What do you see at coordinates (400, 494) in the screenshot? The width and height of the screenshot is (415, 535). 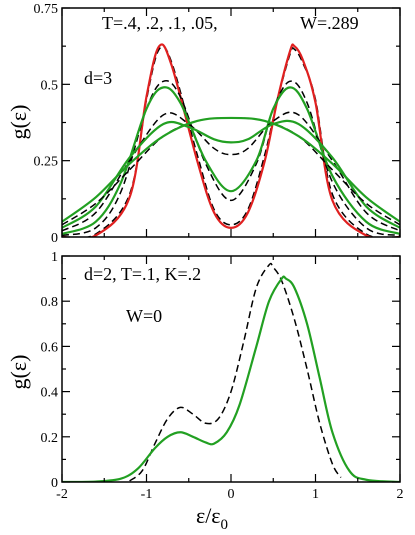 I see `bottom-x-tick-label: 2` at bounding box center [400, 494].